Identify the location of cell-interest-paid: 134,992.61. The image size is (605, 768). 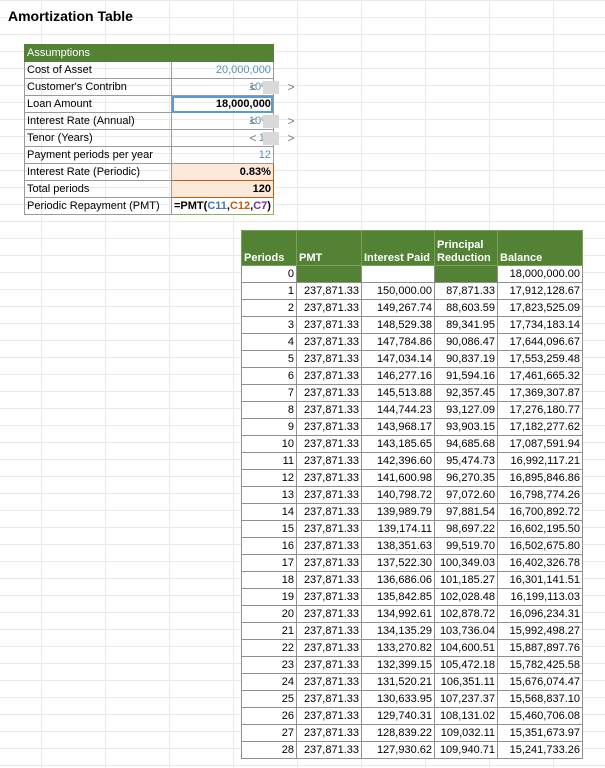
(398, 614).